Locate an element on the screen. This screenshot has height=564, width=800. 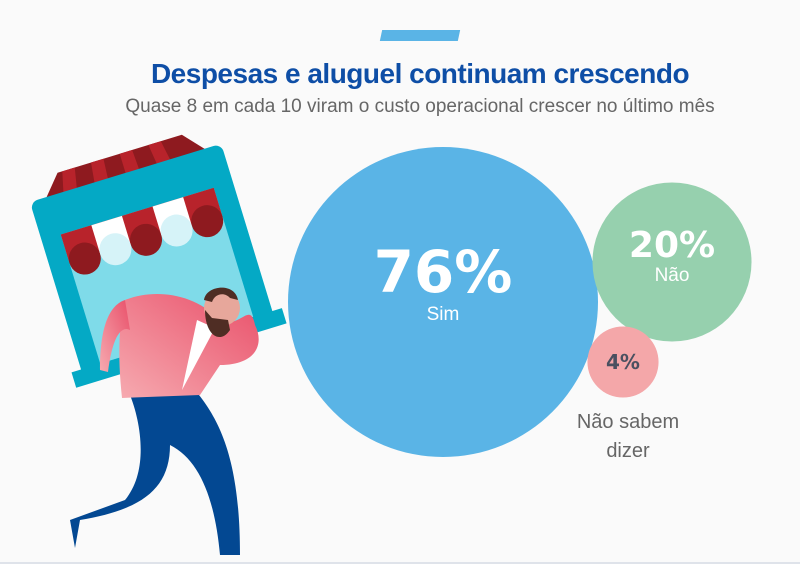
value-label: 20% is located at coordinates (672, 245).